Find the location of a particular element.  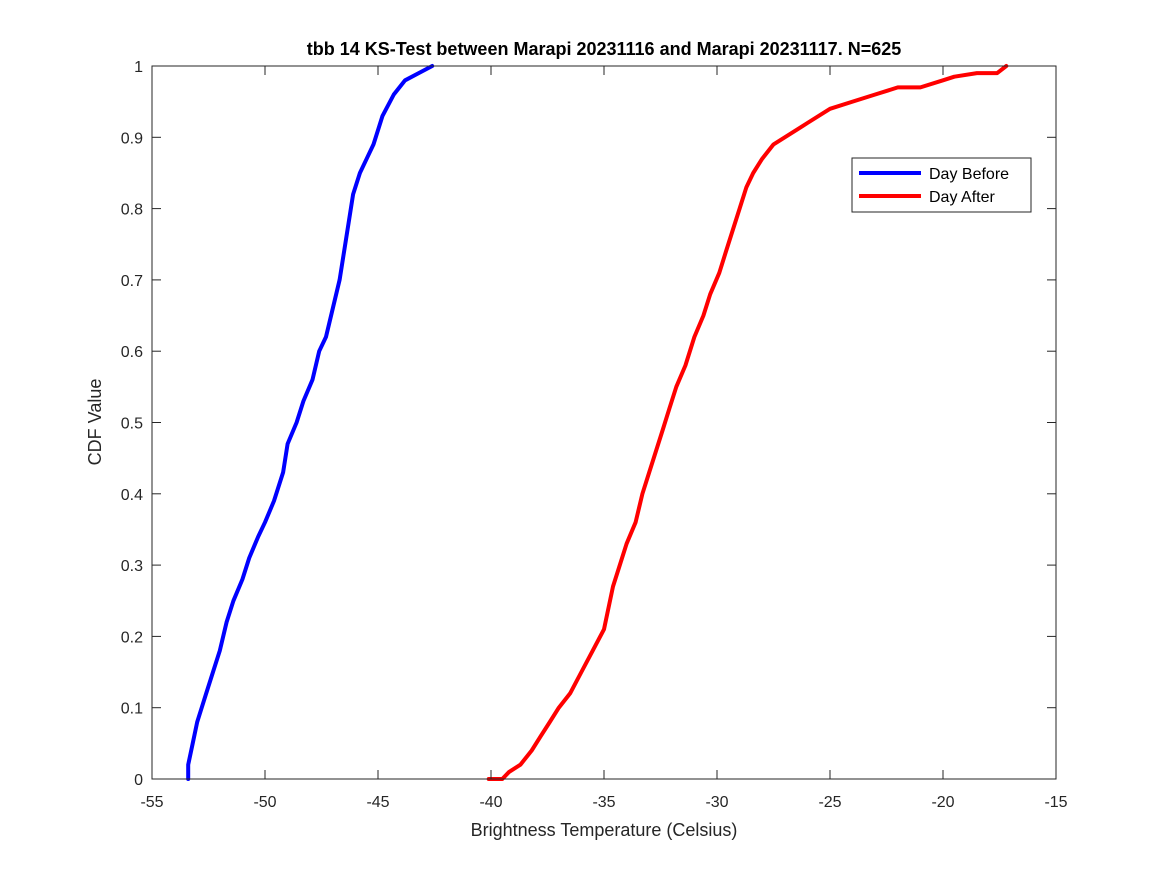

y-tick-label: 0.5 is located at coordinates (132, 424).